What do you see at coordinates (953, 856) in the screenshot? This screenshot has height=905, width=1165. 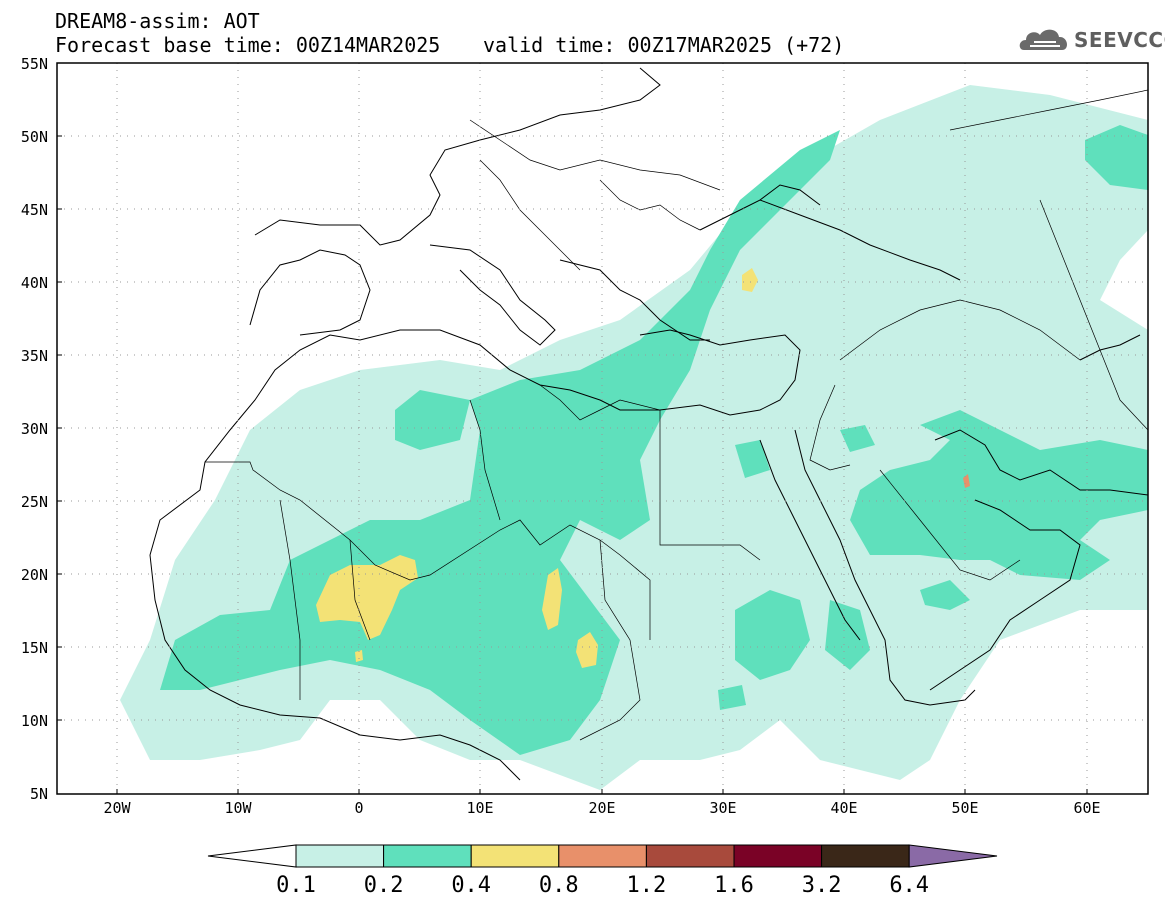 I see `colorbar-high-arrow` at bounding box center [953, 856].